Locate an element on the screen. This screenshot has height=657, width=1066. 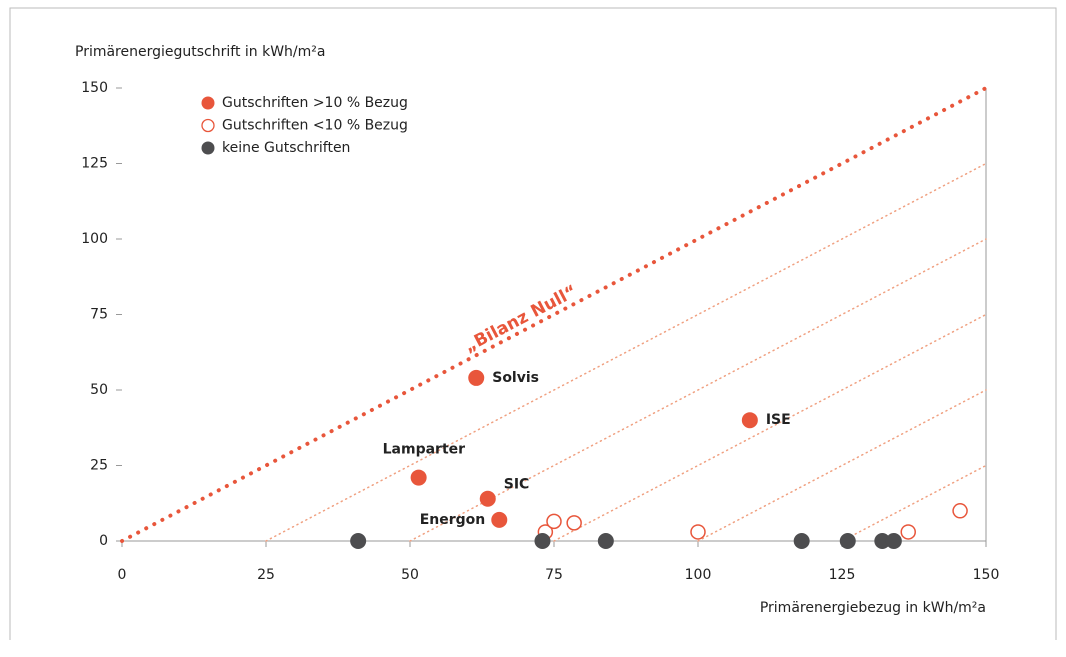
y-axis-title: Primärenergiegutschrift in kWh/m²a is located at coordinates (200, 52).